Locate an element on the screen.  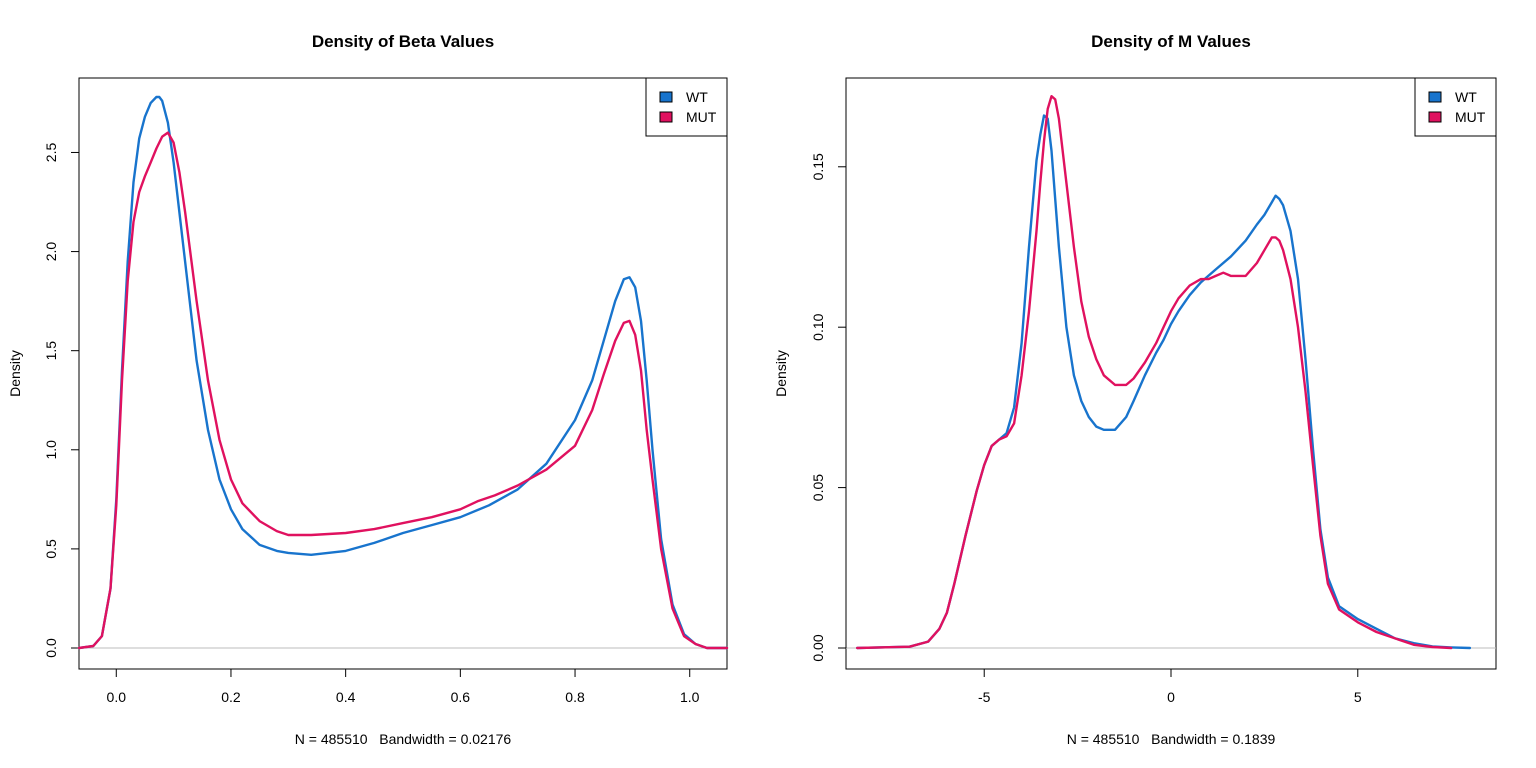
chart-title: Density of Beta Values is located at coordinates (403, 41).